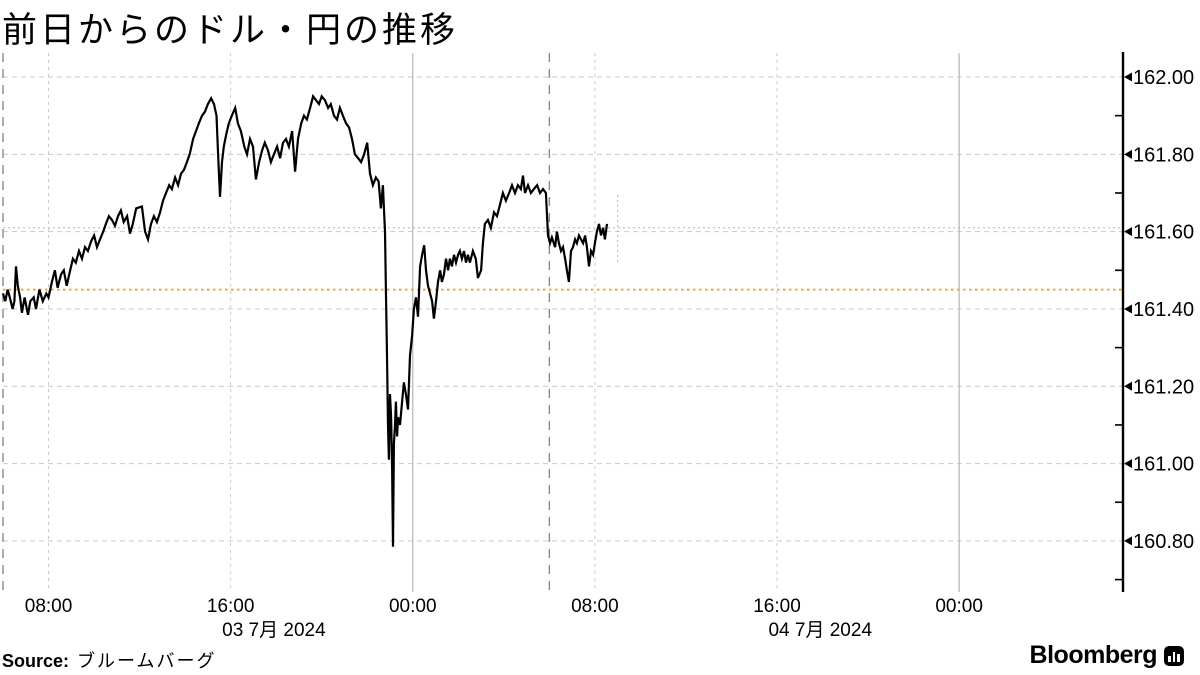  What do you see at coordinates (1163, 542) in the screenshot?
I see `y-tick-label: 160.80` at bounding box center [1163, 542].